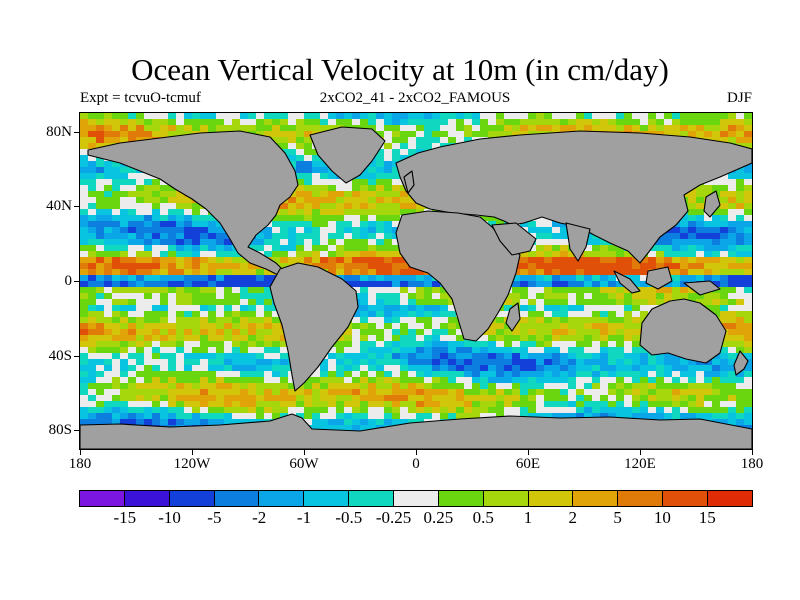 The height and width of the screenshot is (600, 800). Describe the element at coordinates (214, 517) in the screenshot. I see `colorbar-label: -5` at that location.